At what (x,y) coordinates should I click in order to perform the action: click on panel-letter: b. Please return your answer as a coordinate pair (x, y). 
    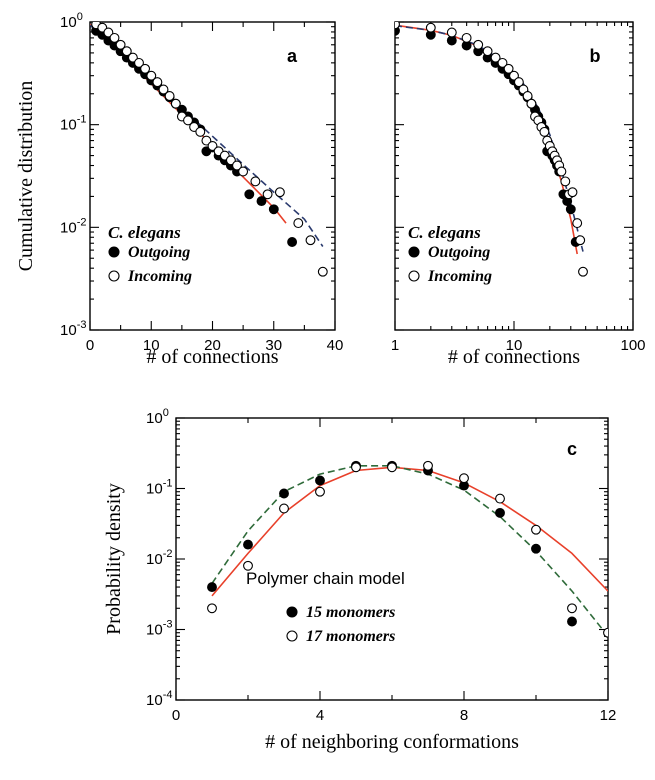
    Looking at the image, I should click on (595, 56).